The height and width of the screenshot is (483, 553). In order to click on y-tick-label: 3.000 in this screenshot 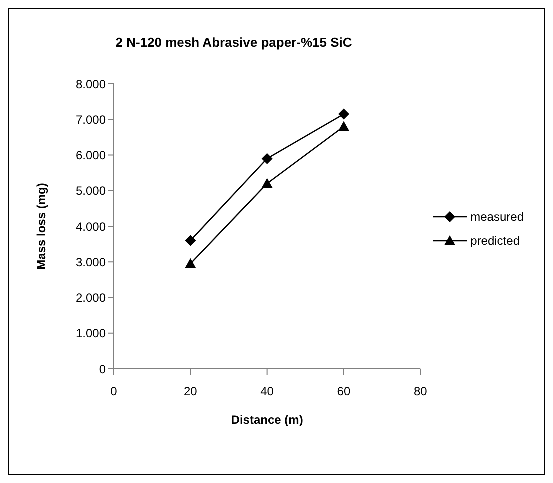, I will do `click(91, 262)`.